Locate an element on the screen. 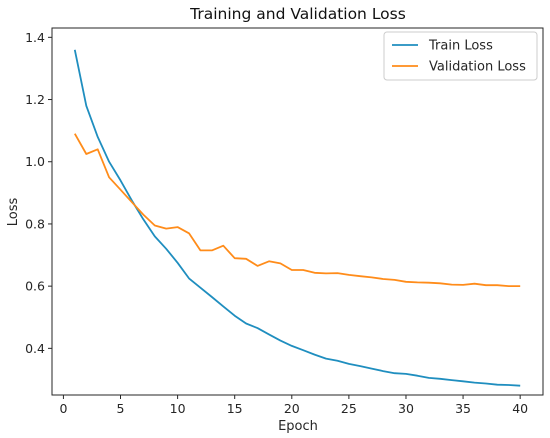 Image resolution: width=550 pixels, height=438 pixels. x-tick-label: 0 is located at coordinates (63, 408).